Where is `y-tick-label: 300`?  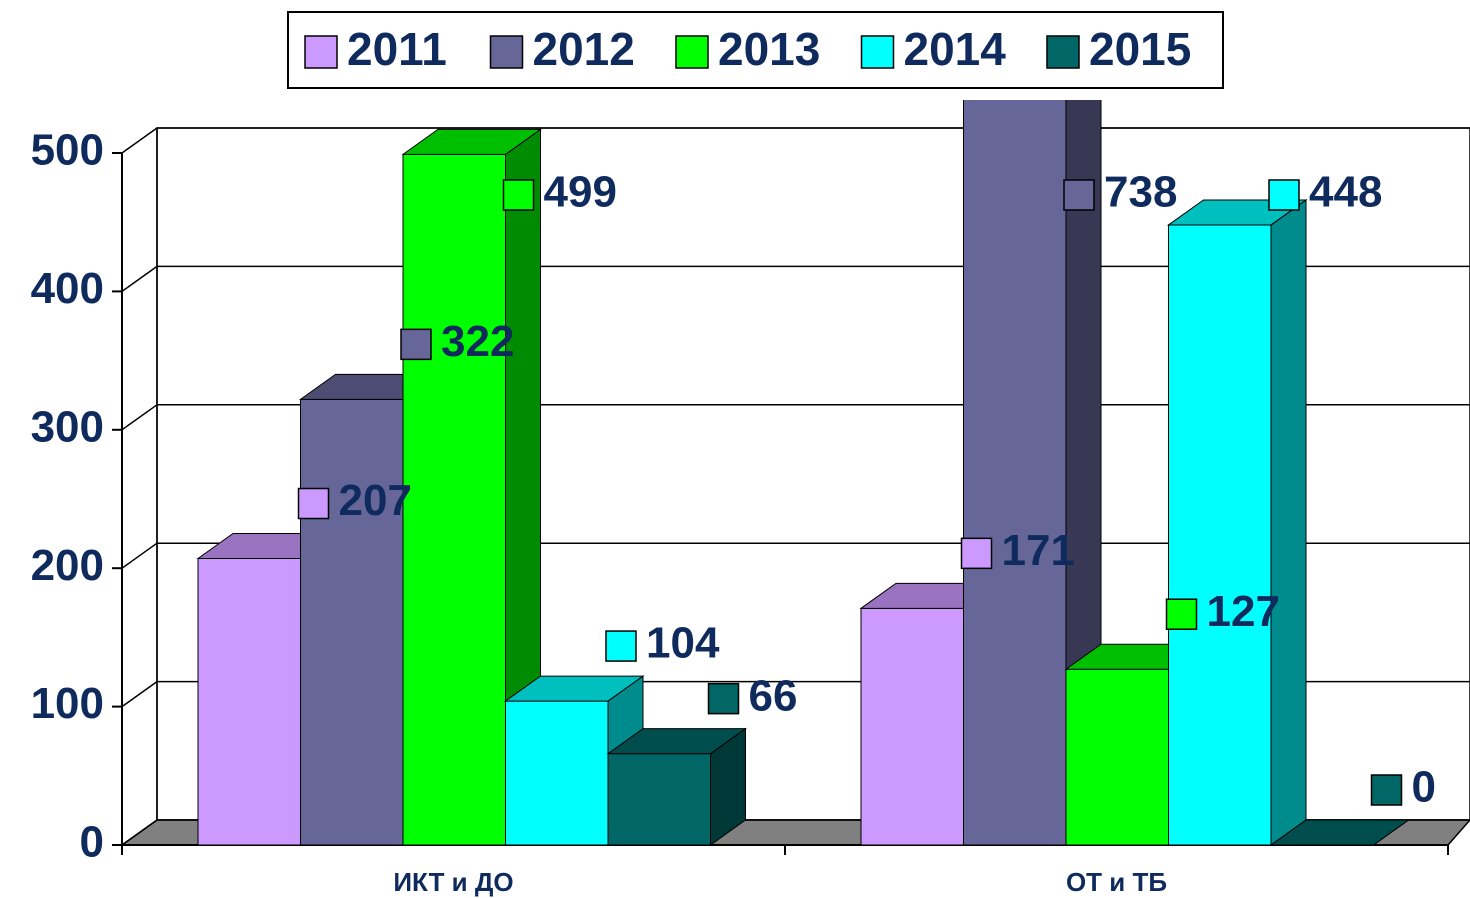 y-tick-label: 300 is located at coordinates (67, 426).